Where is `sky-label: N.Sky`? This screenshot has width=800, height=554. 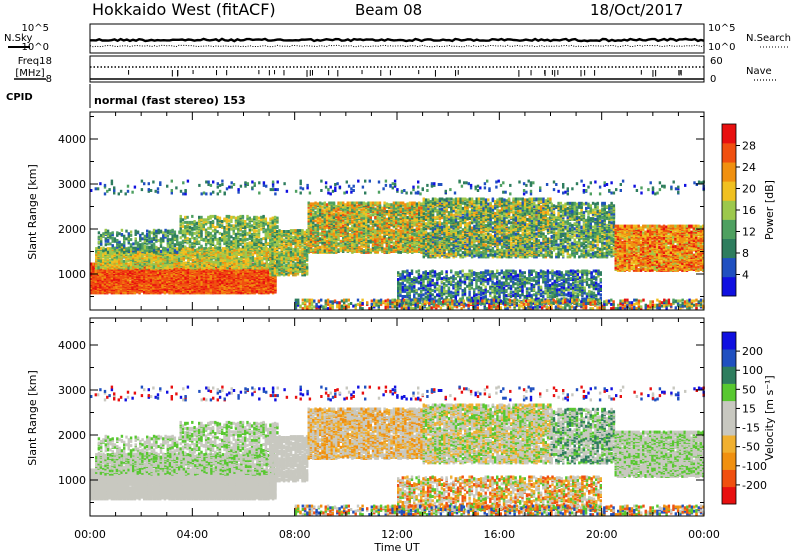 sky-label: N.Sky is located at coordinates (18, 38).